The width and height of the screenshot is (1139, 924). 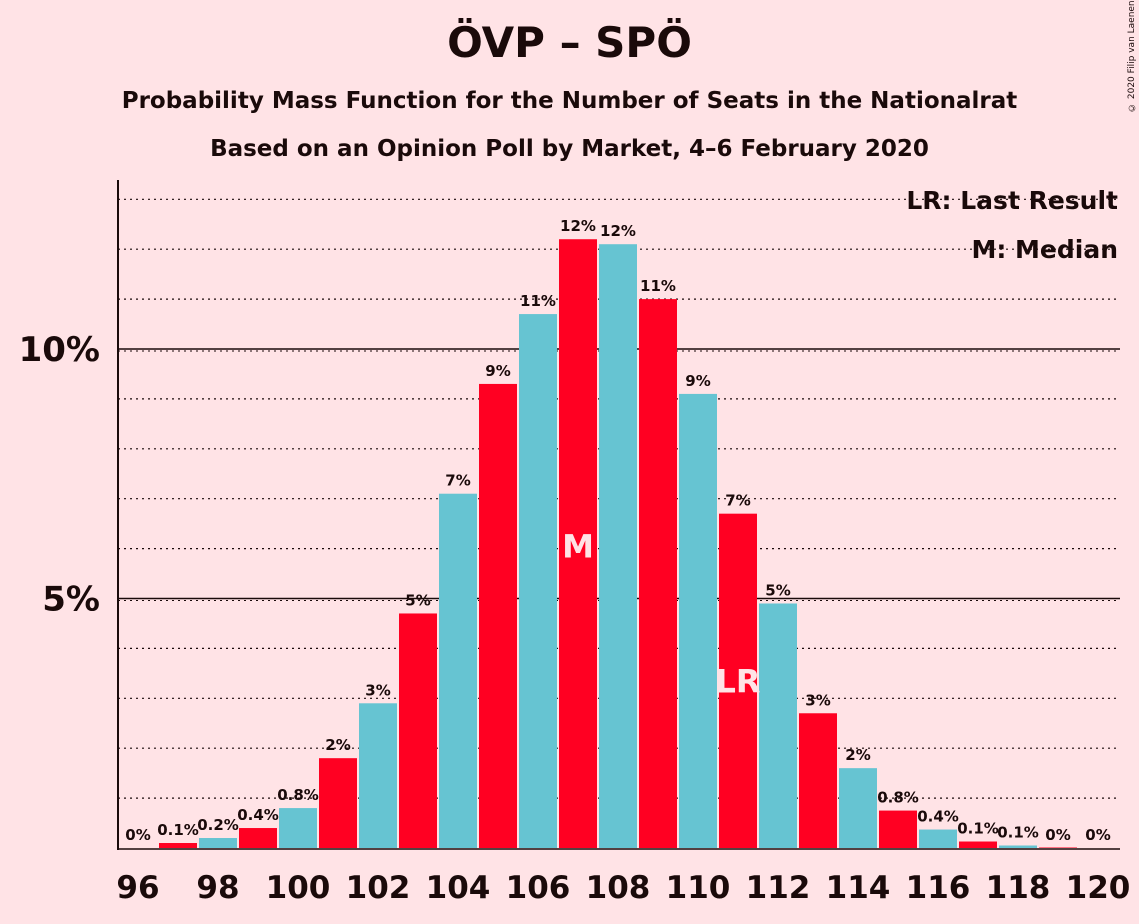 What do you see at coordinates (1018, 833) in the screenshot?
I see `bar-label-118: 0.1%` at bounding box center [1018, 833].